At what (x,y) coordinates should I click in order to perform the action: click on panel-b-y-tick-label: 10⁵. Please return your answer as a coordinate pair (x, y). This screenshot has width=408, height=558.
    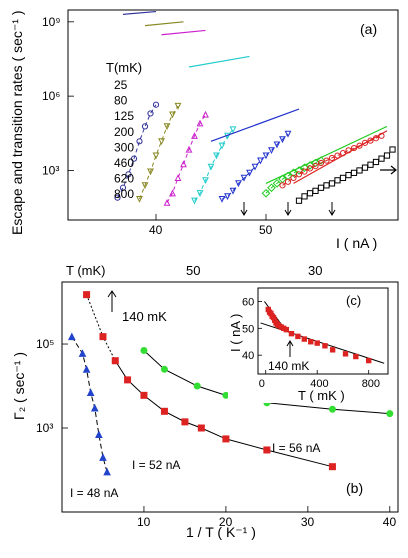
    Looking at the image, I should click on (45, 344).